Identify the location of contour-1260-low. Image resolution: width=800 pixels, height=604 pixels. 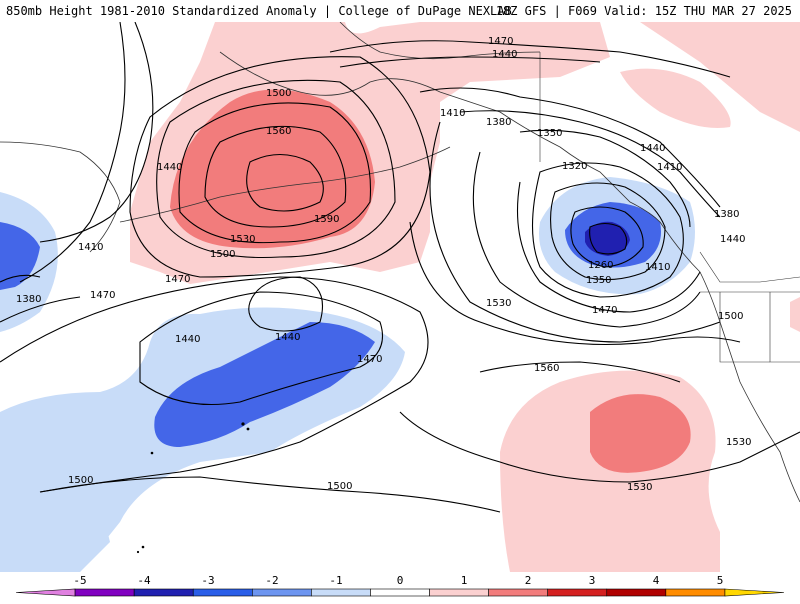
(607, 237).